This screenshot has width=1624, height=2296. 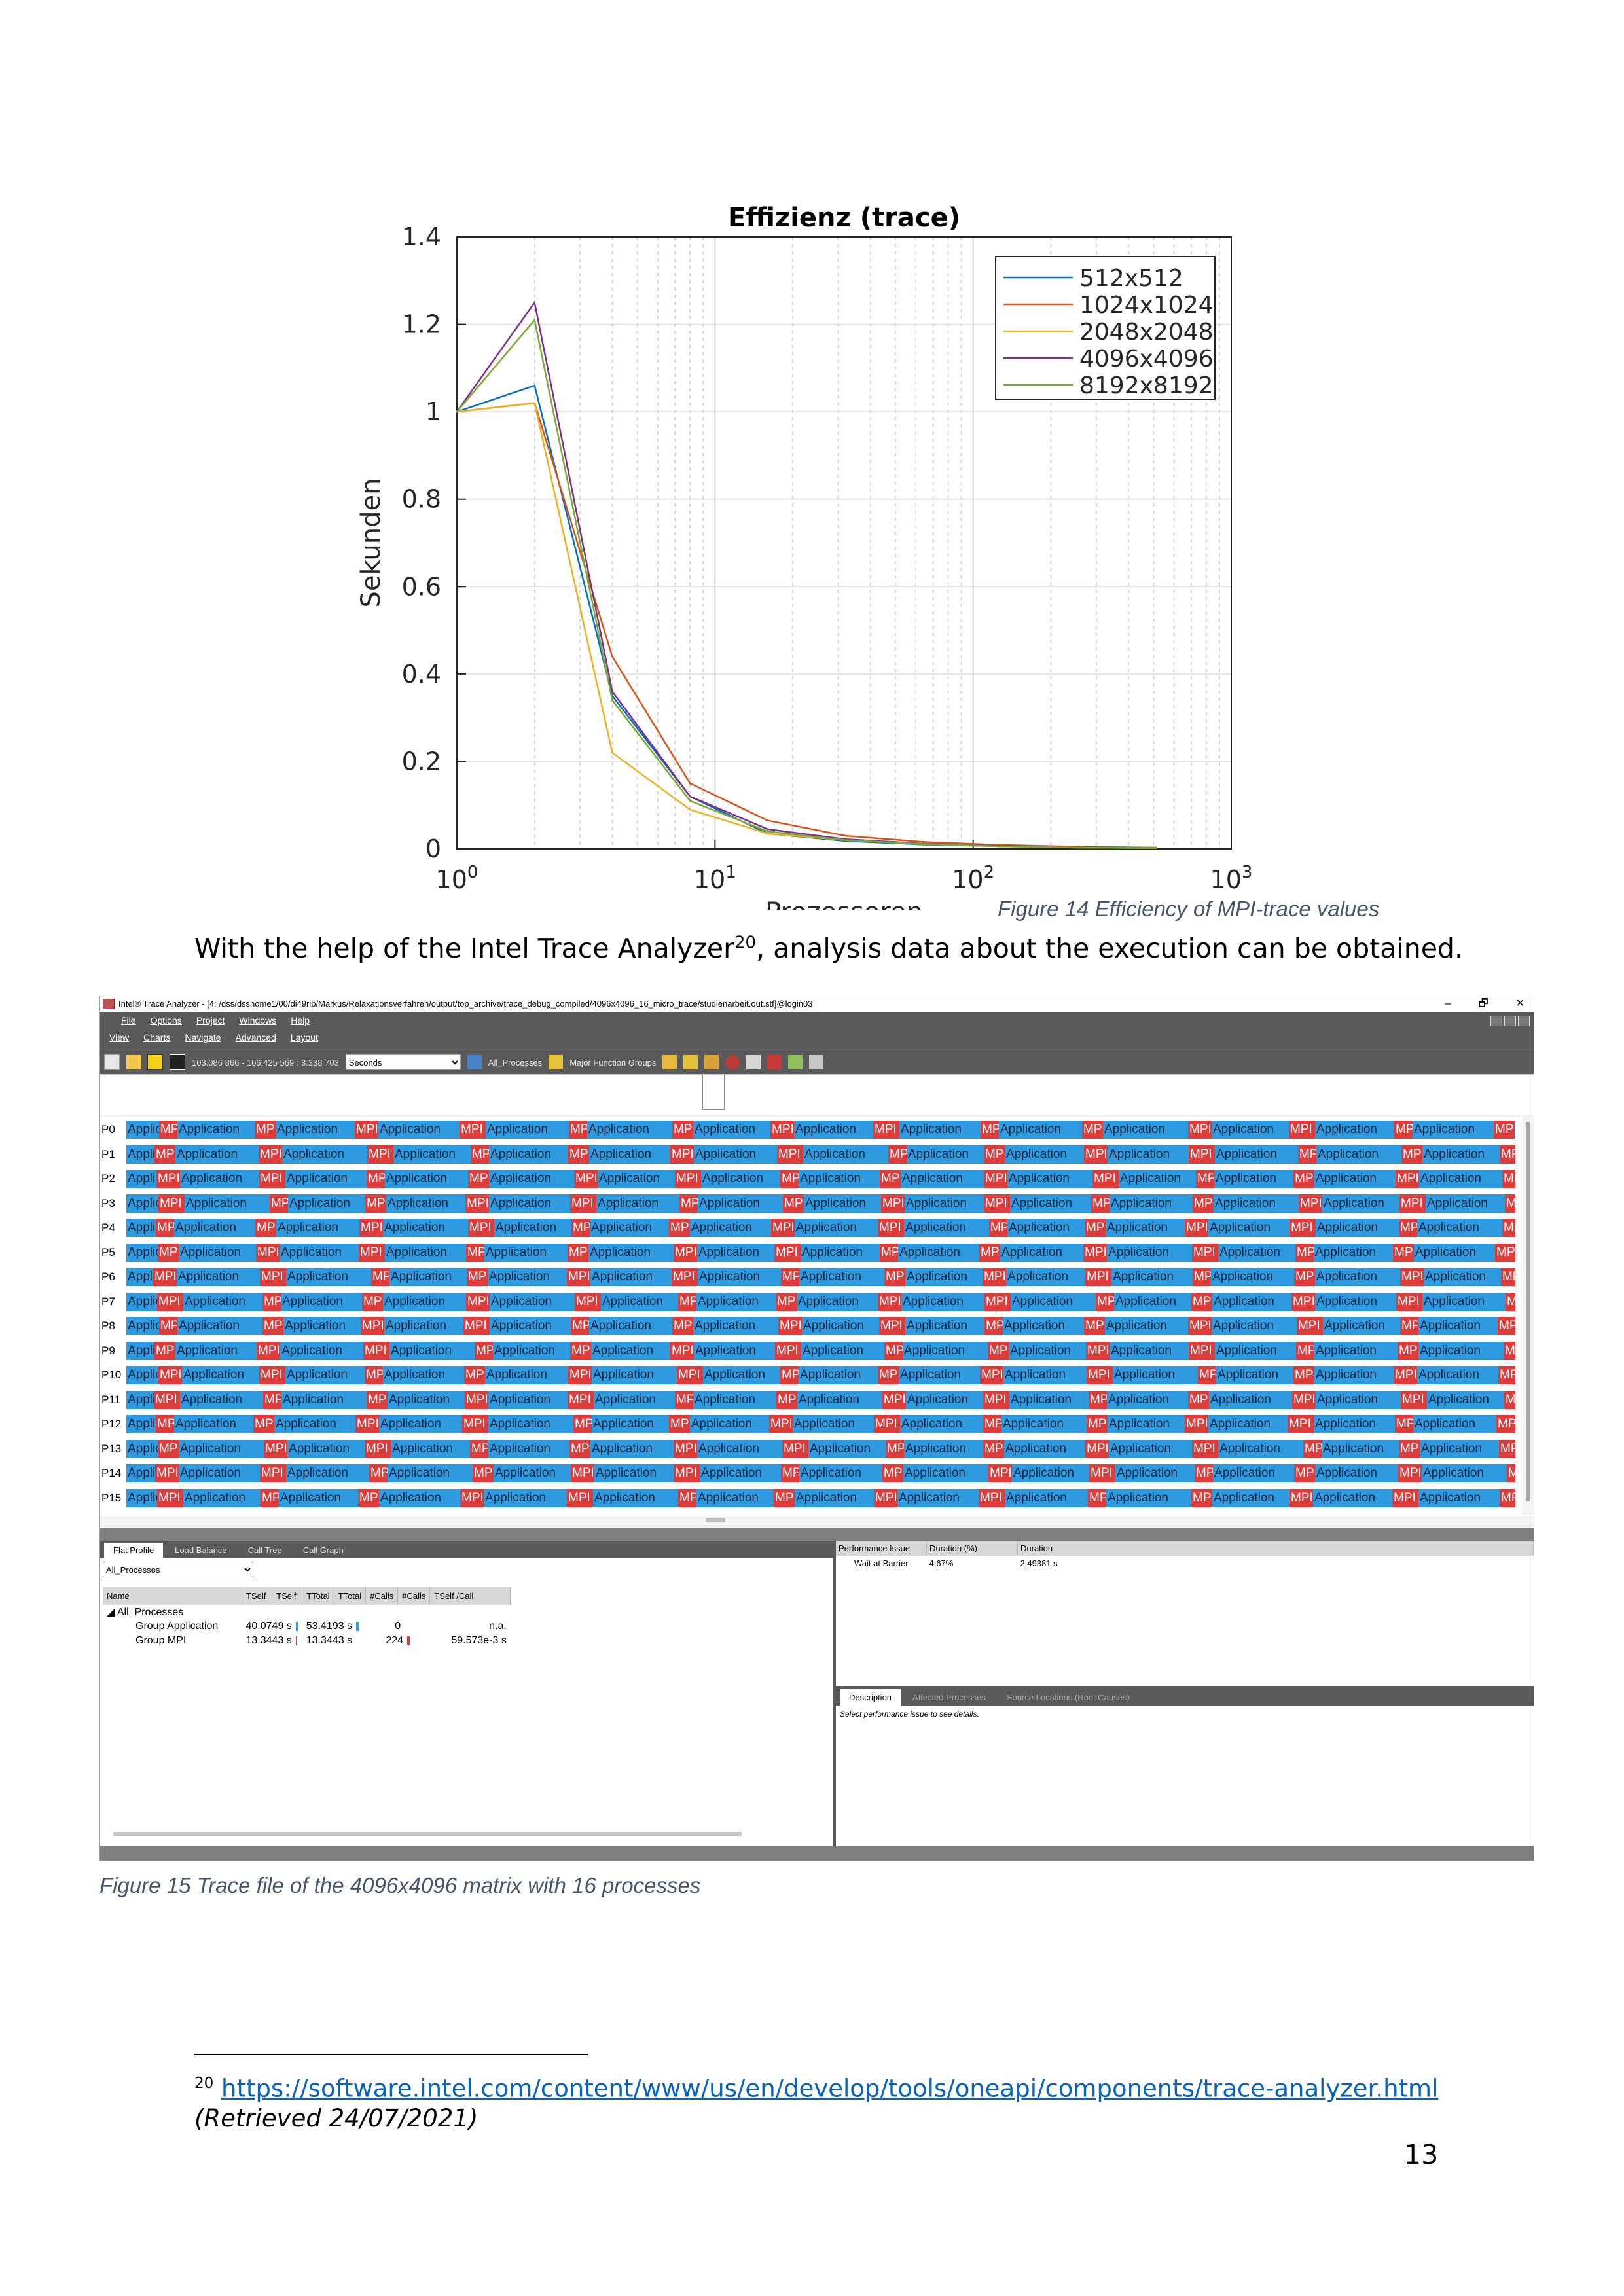 I want to click on col-tself-per-call: TSelf /Call, so click(x=470, y=1596).